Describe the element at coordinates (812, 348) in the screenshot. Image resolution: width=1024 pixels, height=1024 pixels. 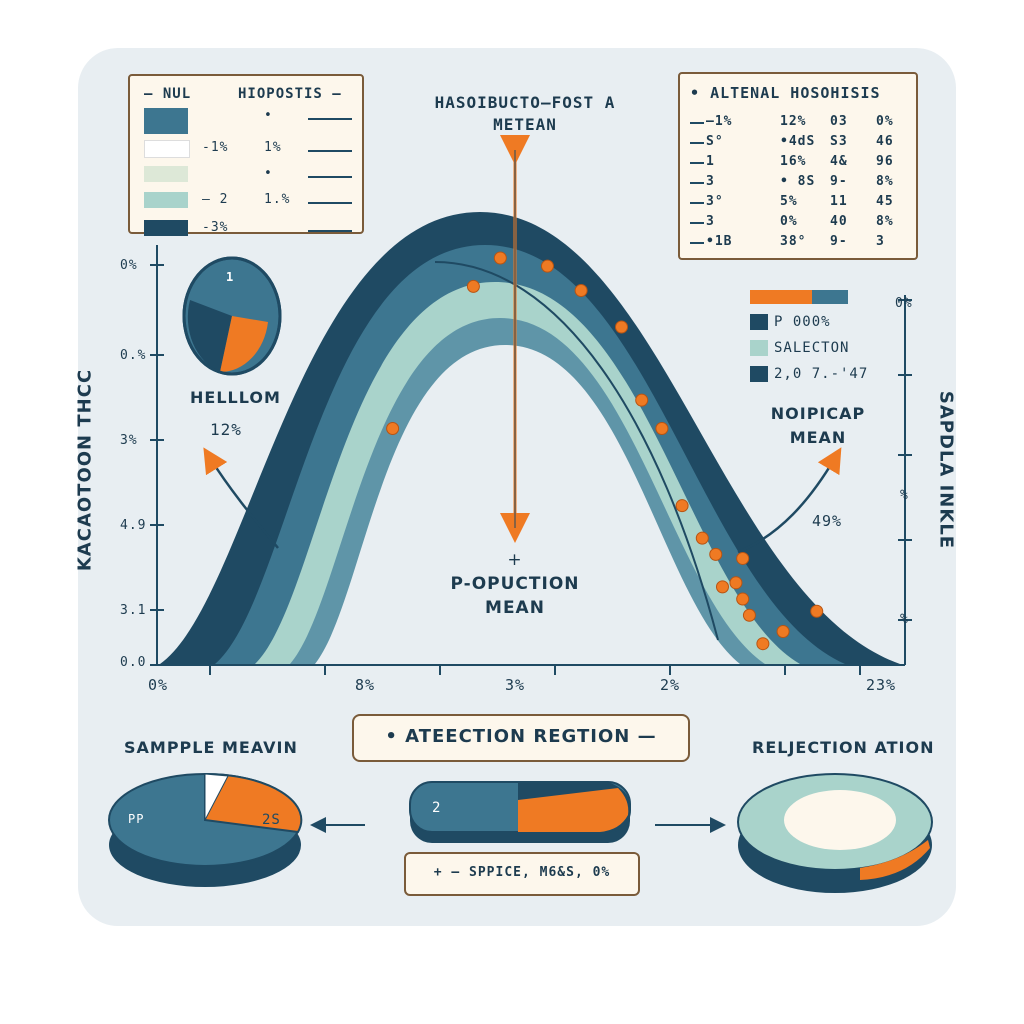
I see `right-legend-text: SALECTON` at that location.